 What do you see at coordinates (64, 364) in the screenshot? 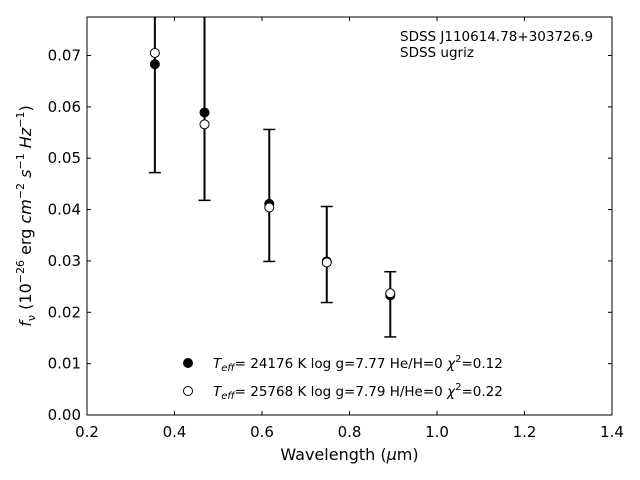
I see `y-tick-label: 0.01` at bounding box center [64, 364].